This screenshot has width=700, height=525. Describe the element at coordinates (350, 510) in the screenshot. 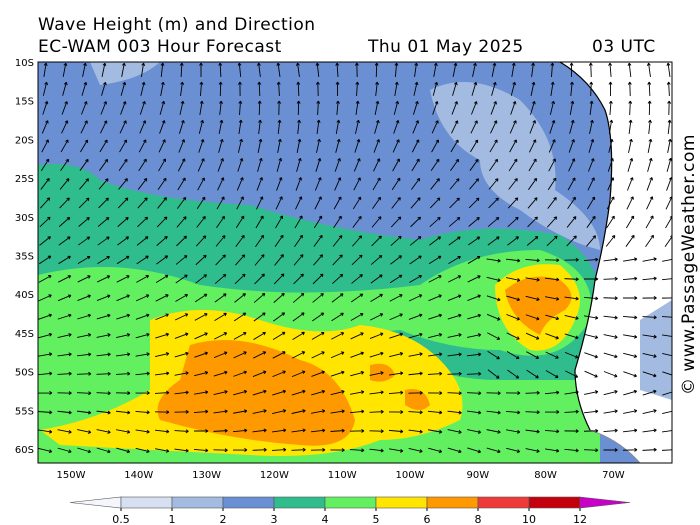

I see `colorbar: 0.5 1 2 3 4 5 6 8 10 12` at that location.